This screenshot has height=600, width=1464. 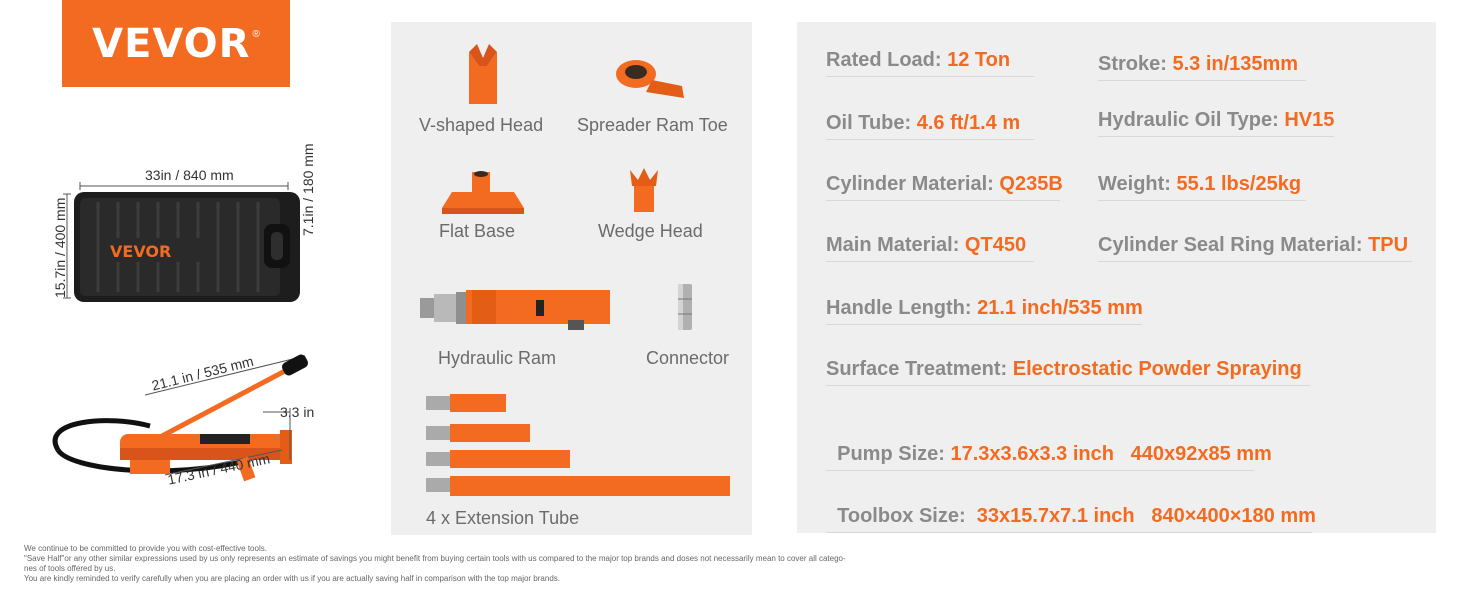 What do you see at coordinates (497, 358) in the screenshot?
I see `hydraulic-ram-label: Hydraulic Ram` at bounding box center [497, 358].